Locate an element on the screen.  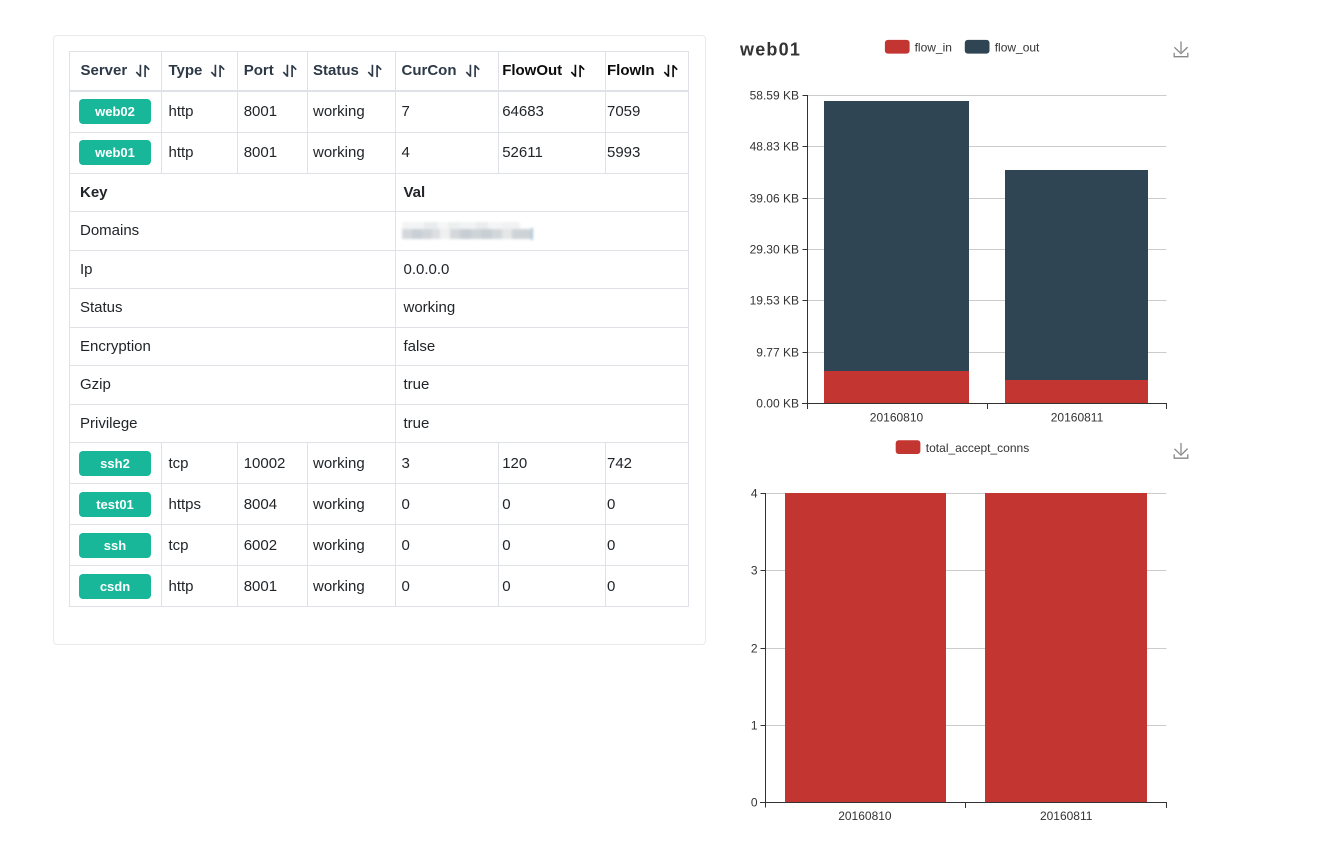
svg-text: 2 is located at coordinates (754, 649).